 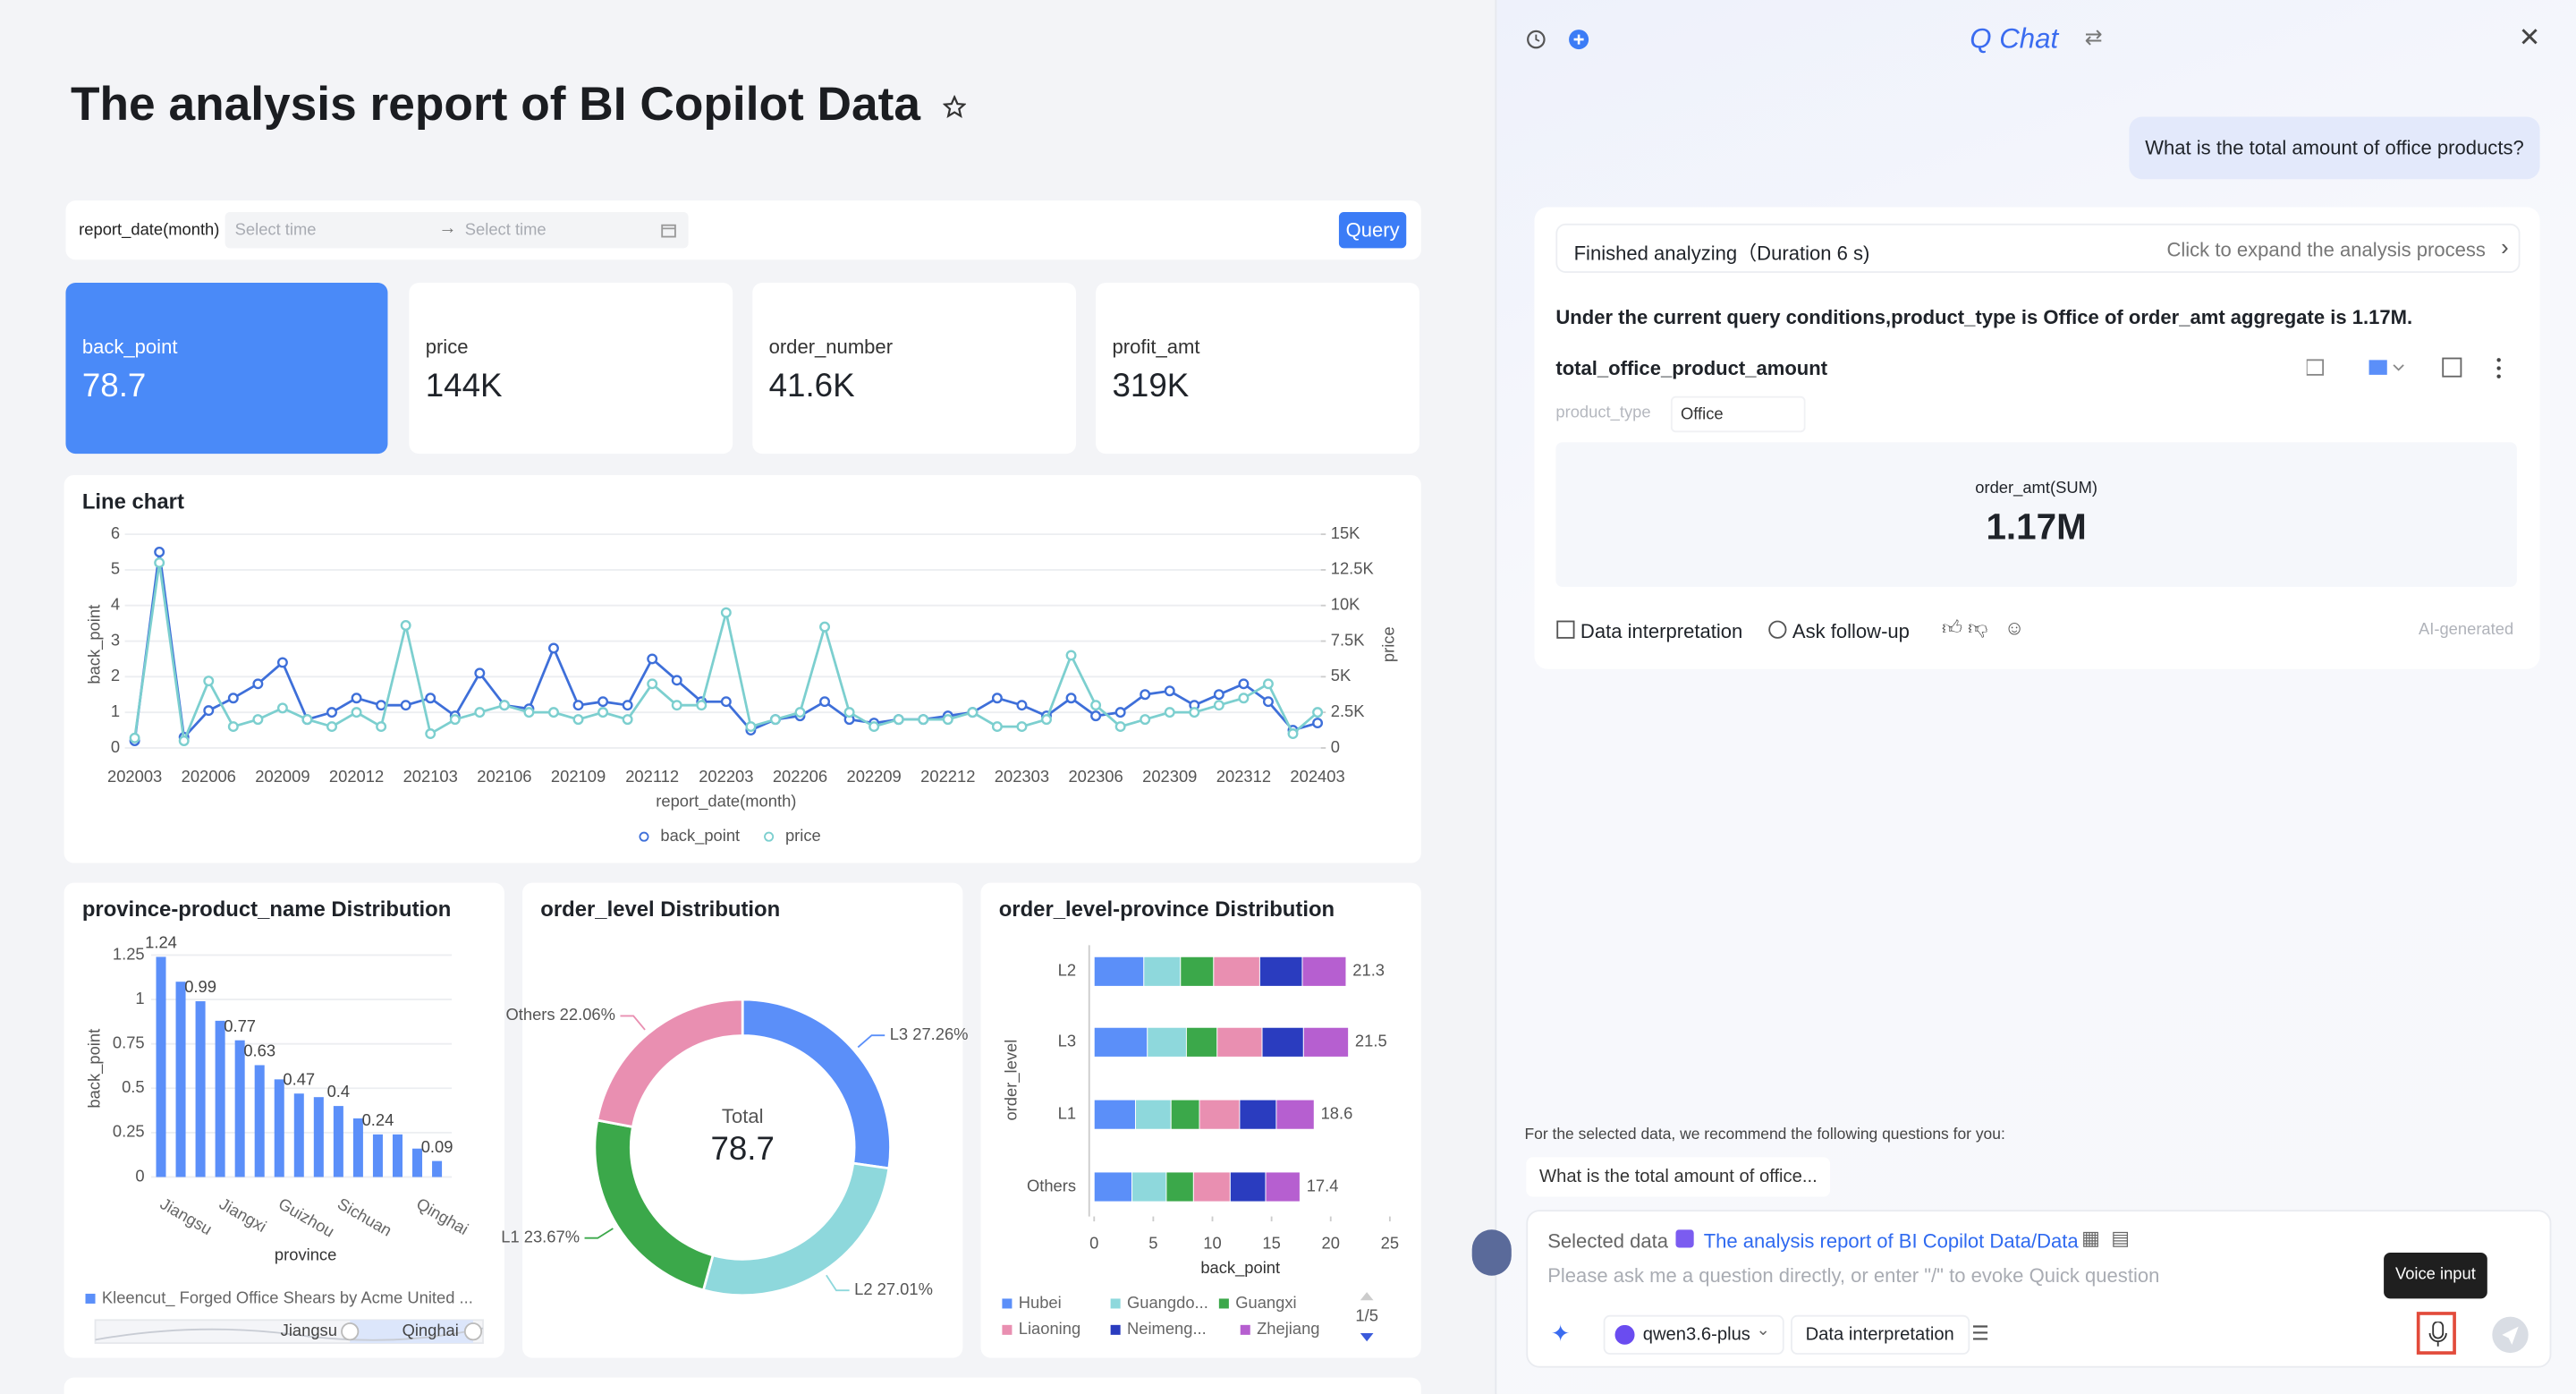 I want to click on y-axis-label: order_level, so click(x=1011, y=1081).